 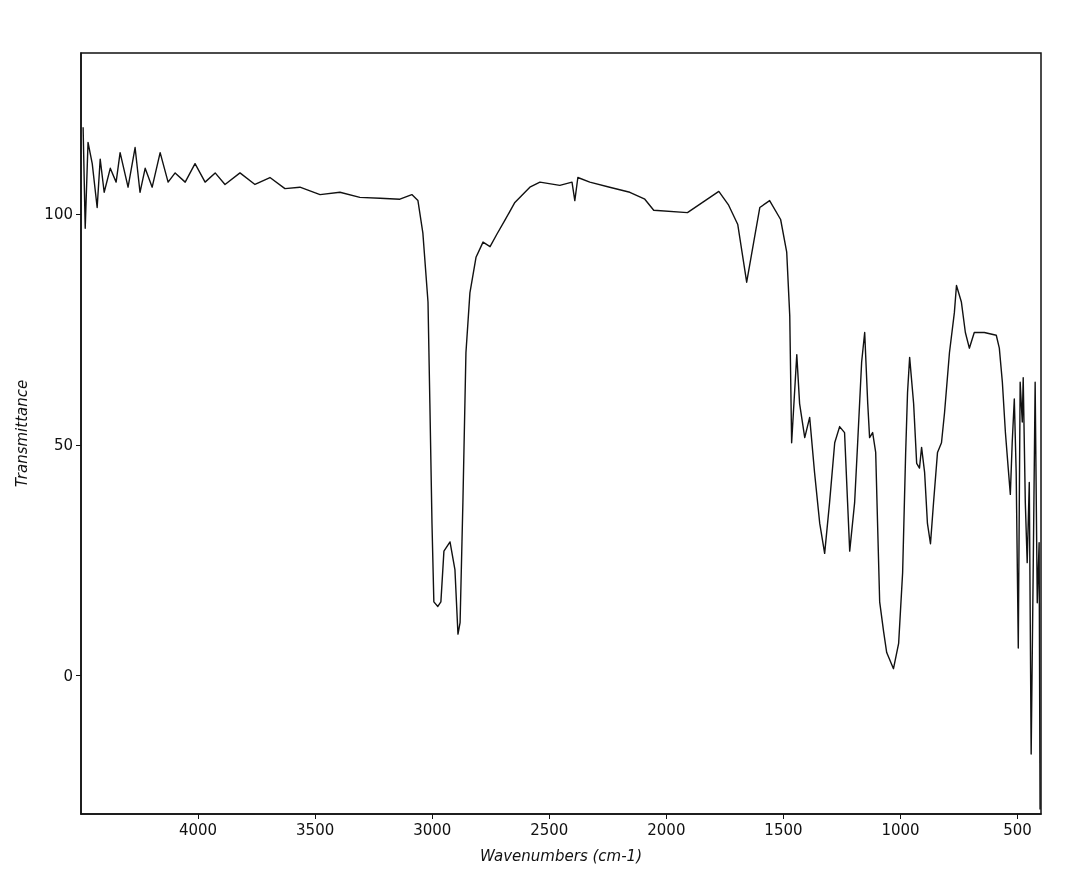 I want to click on y-tick-label: 50, so click(x=63, y=445).